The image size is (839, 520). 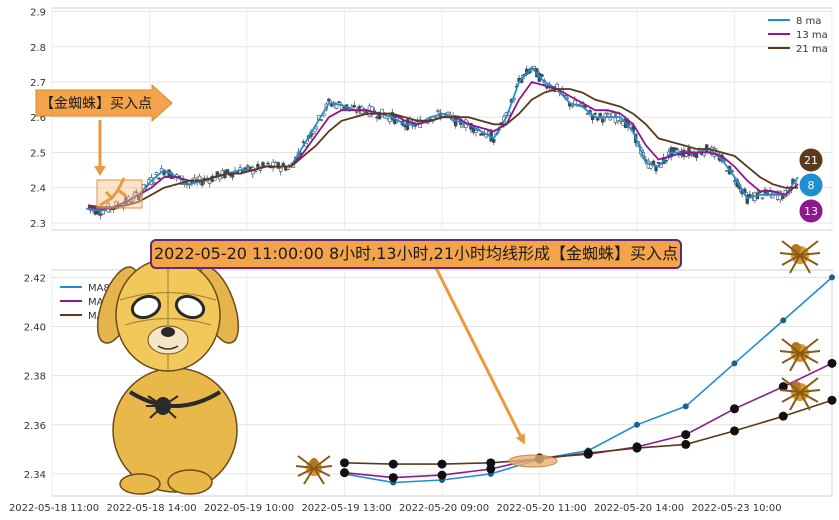 What do you see at coordinates (800, 355) in the screenshot?
I see `spider-icon-ma13` at bounding box center [800, 355].